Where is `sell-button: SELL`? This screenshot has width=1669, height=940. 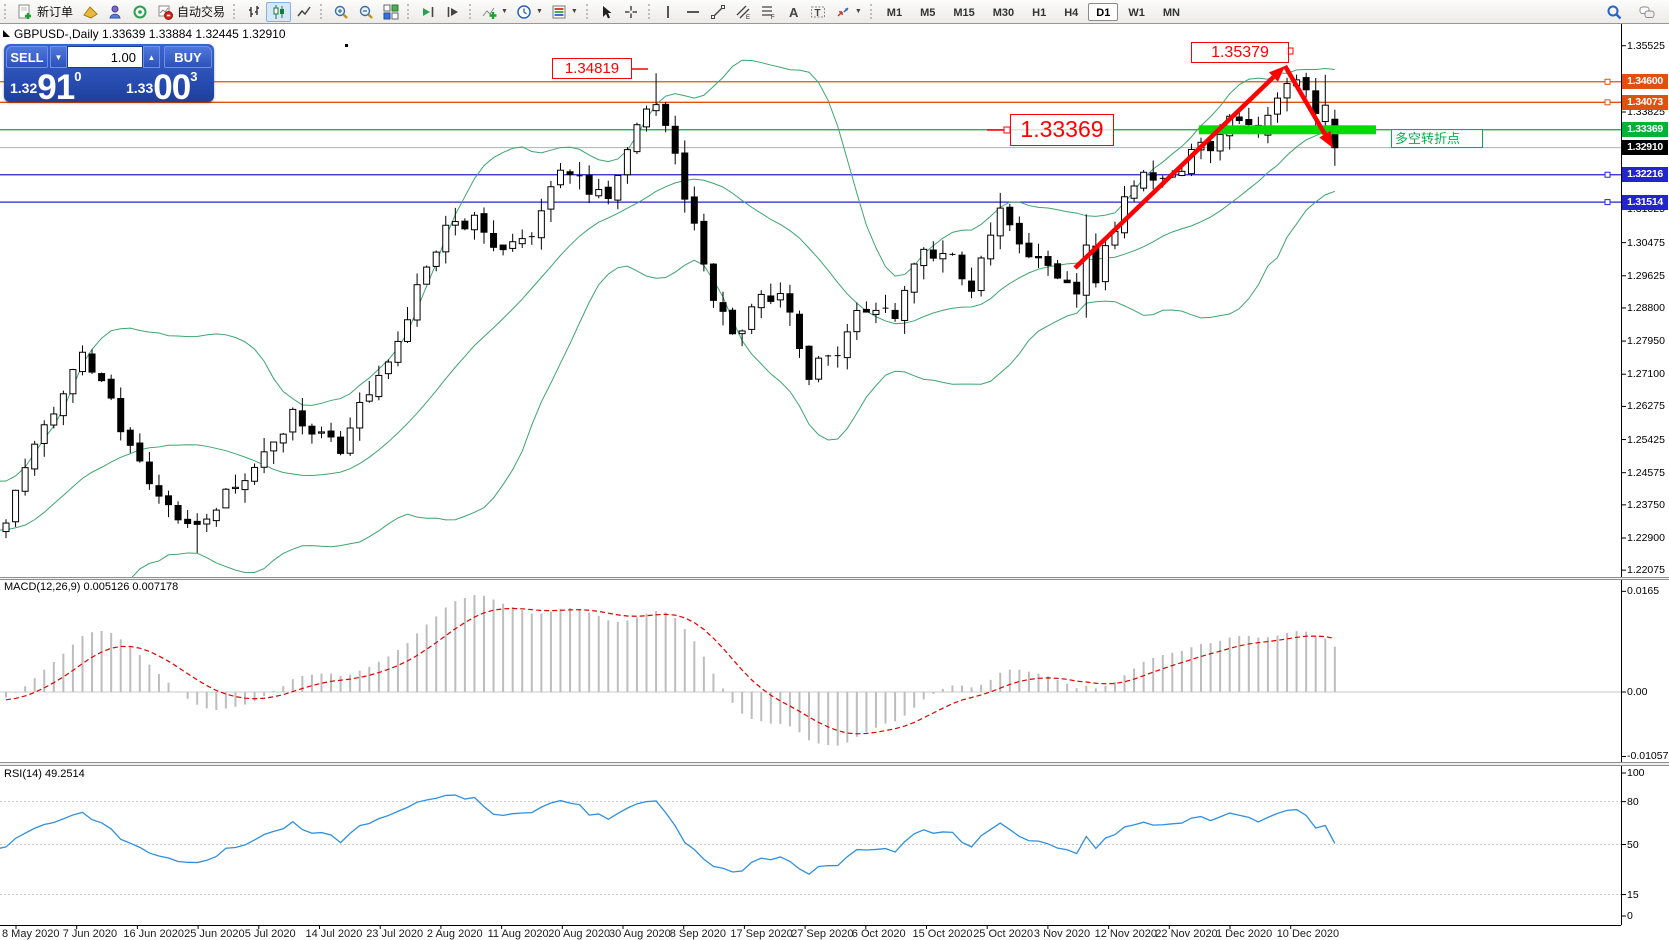
sell-button: SELL is located at coordinates (27, 57).